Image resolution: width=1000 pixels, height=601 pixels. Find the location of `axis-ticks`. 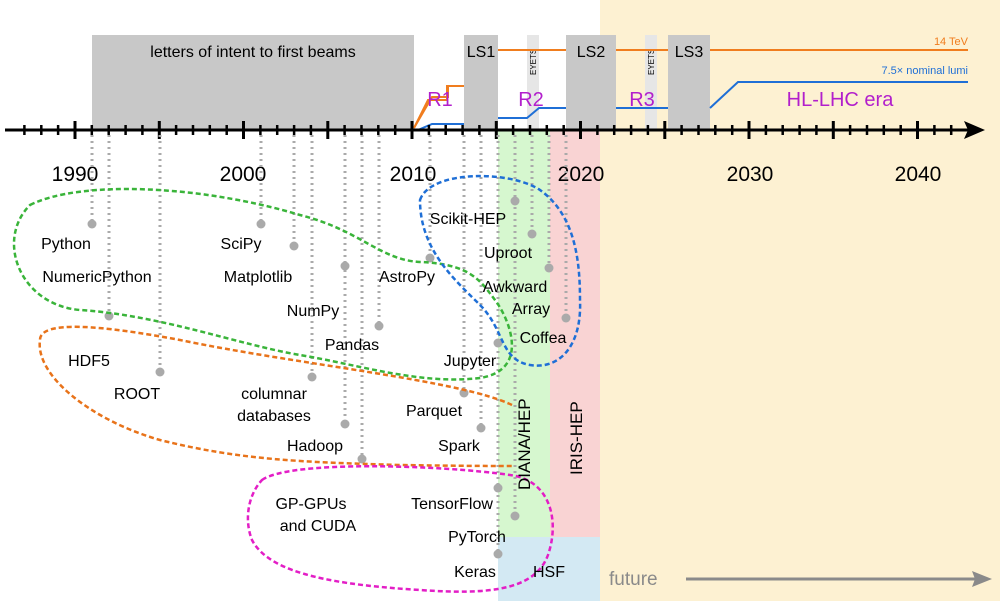

axis-ticks is located at coordinates (488, 130).